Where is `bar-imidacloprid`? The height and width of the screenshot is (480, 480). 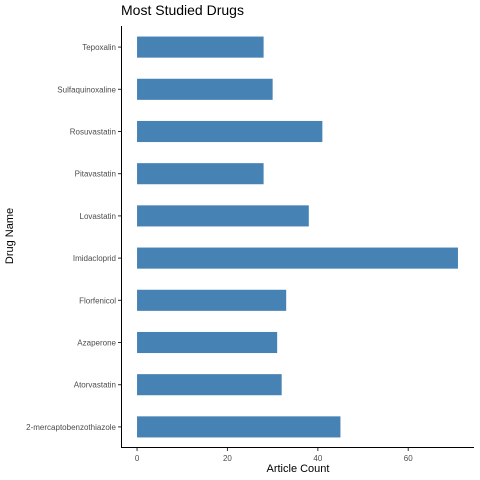
bar-imidacloprid is located at coordinates (297, 258).